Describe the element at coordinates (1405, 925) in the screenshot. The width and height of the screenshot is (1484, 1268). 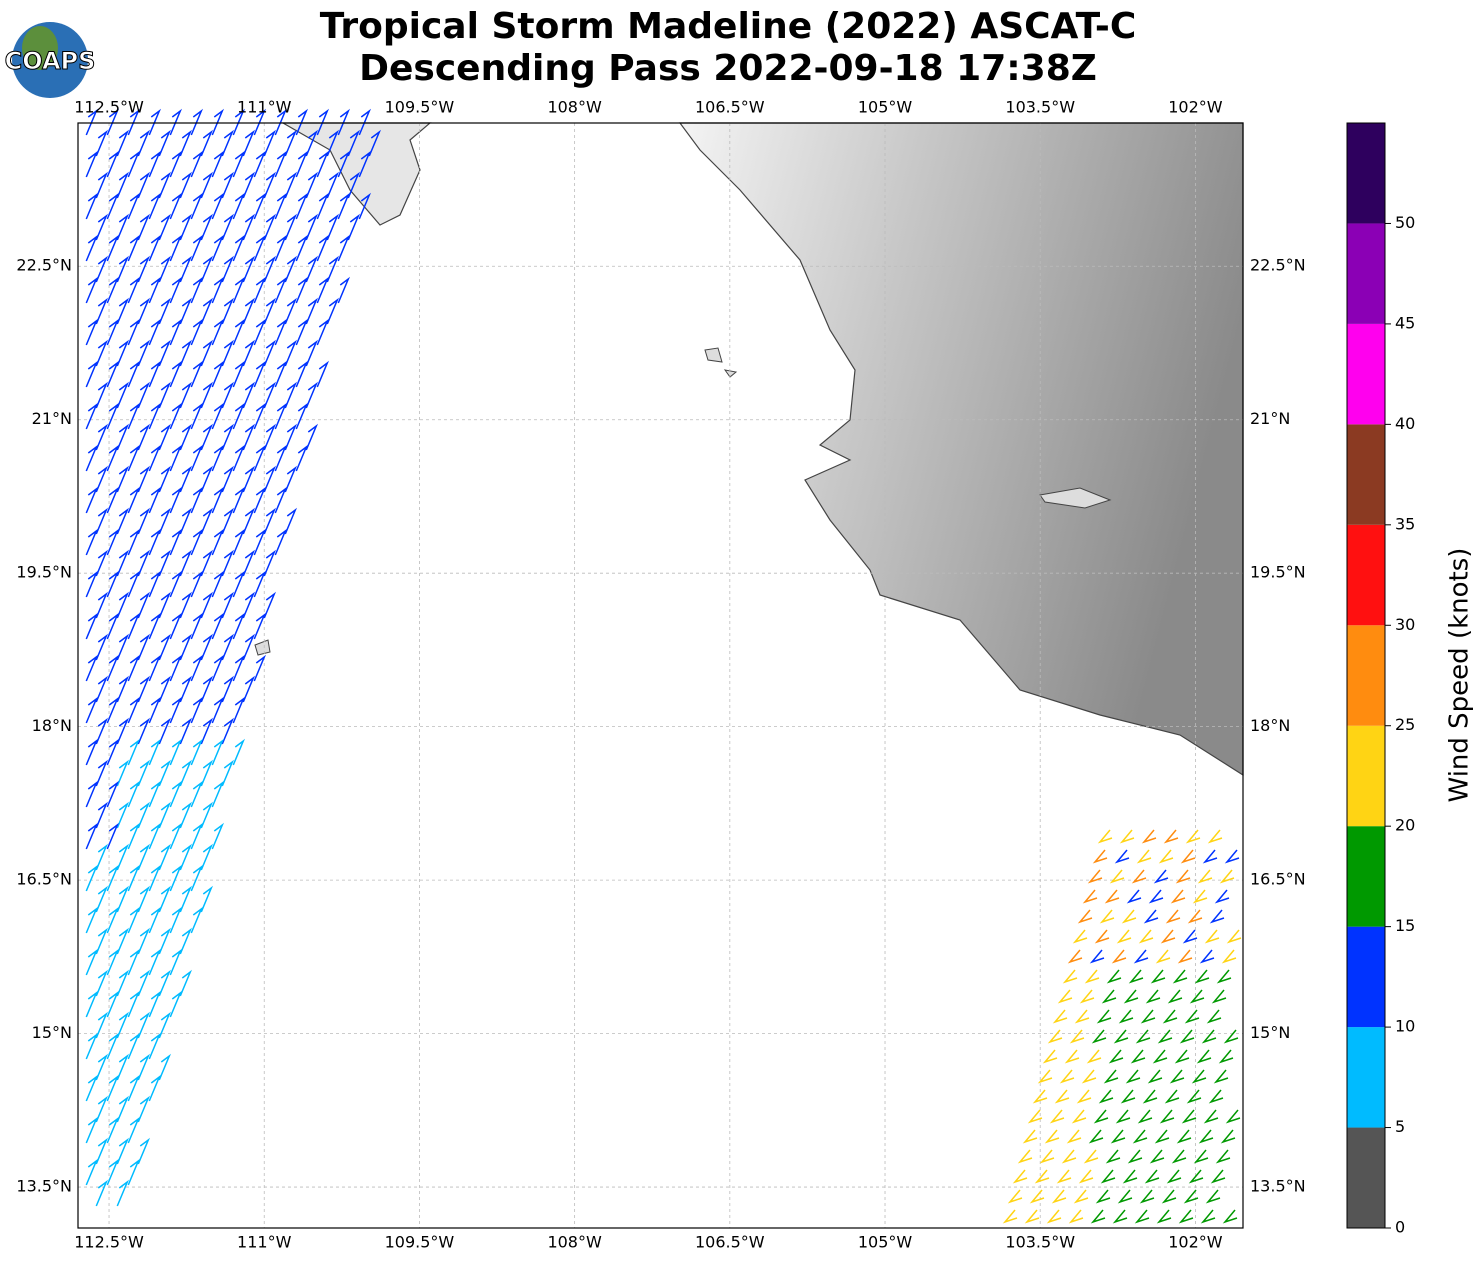
I see `colorbar-tick-label: 15` at that location.